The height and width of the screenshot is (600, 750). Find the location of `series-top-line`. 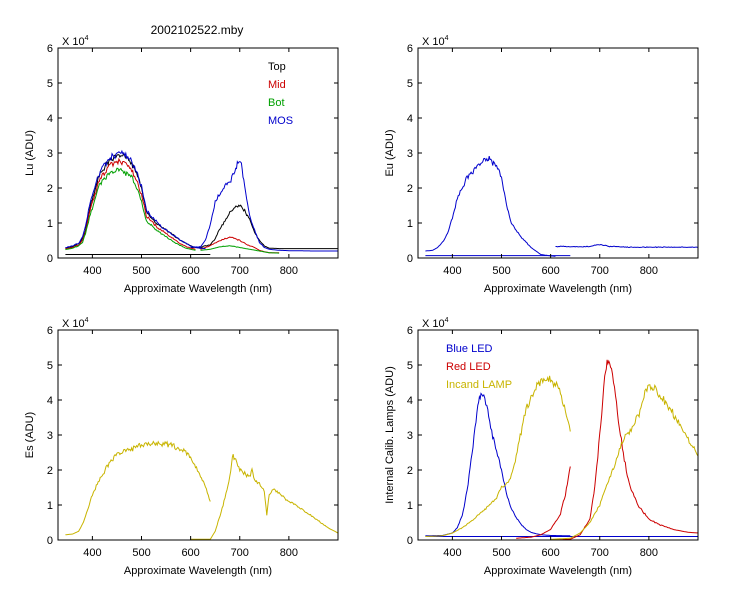

series-top-line is located at coordinates (264, 227).